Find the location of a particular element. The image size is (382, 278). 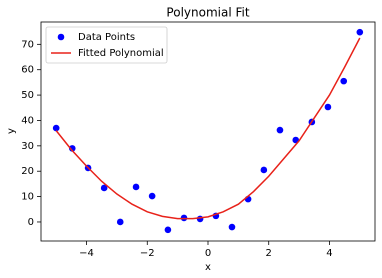

x-tick-label: 0 is located at coordinates (208, 253).